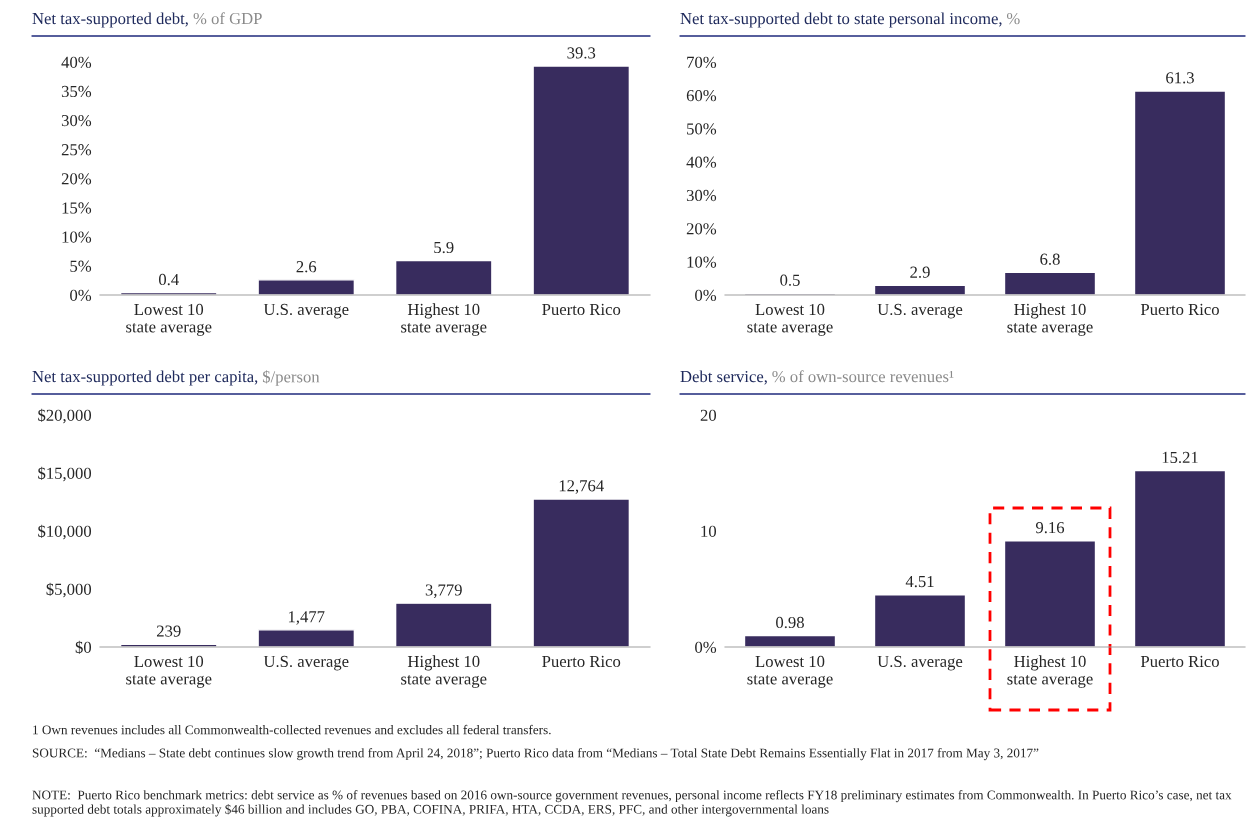 Image resolution: width=1248 pixels, height=835 pixels. I want to click on y-tick-label: 35%, so click(76, 91).